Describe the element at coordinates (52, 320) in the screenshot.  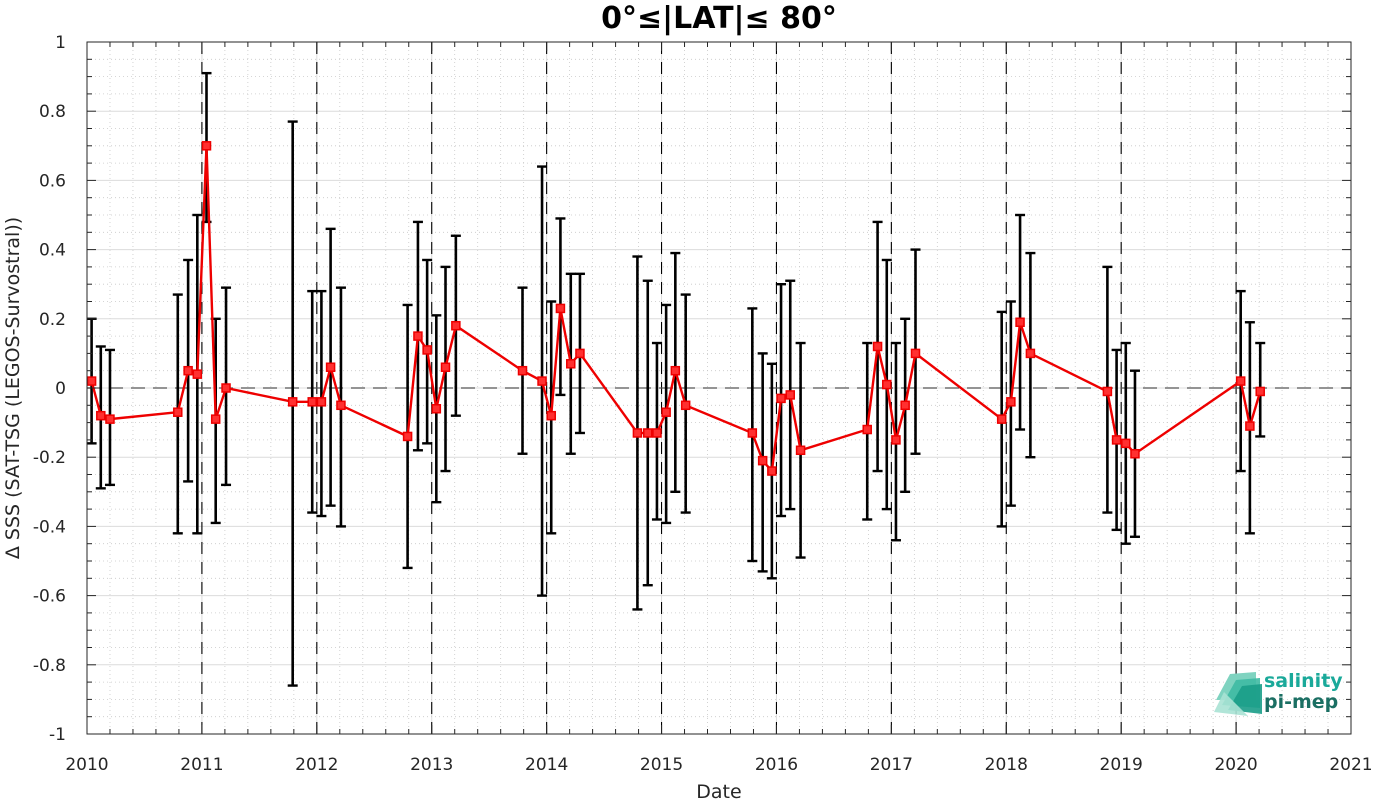
I see `y-tick-label: 0.2` at that location.